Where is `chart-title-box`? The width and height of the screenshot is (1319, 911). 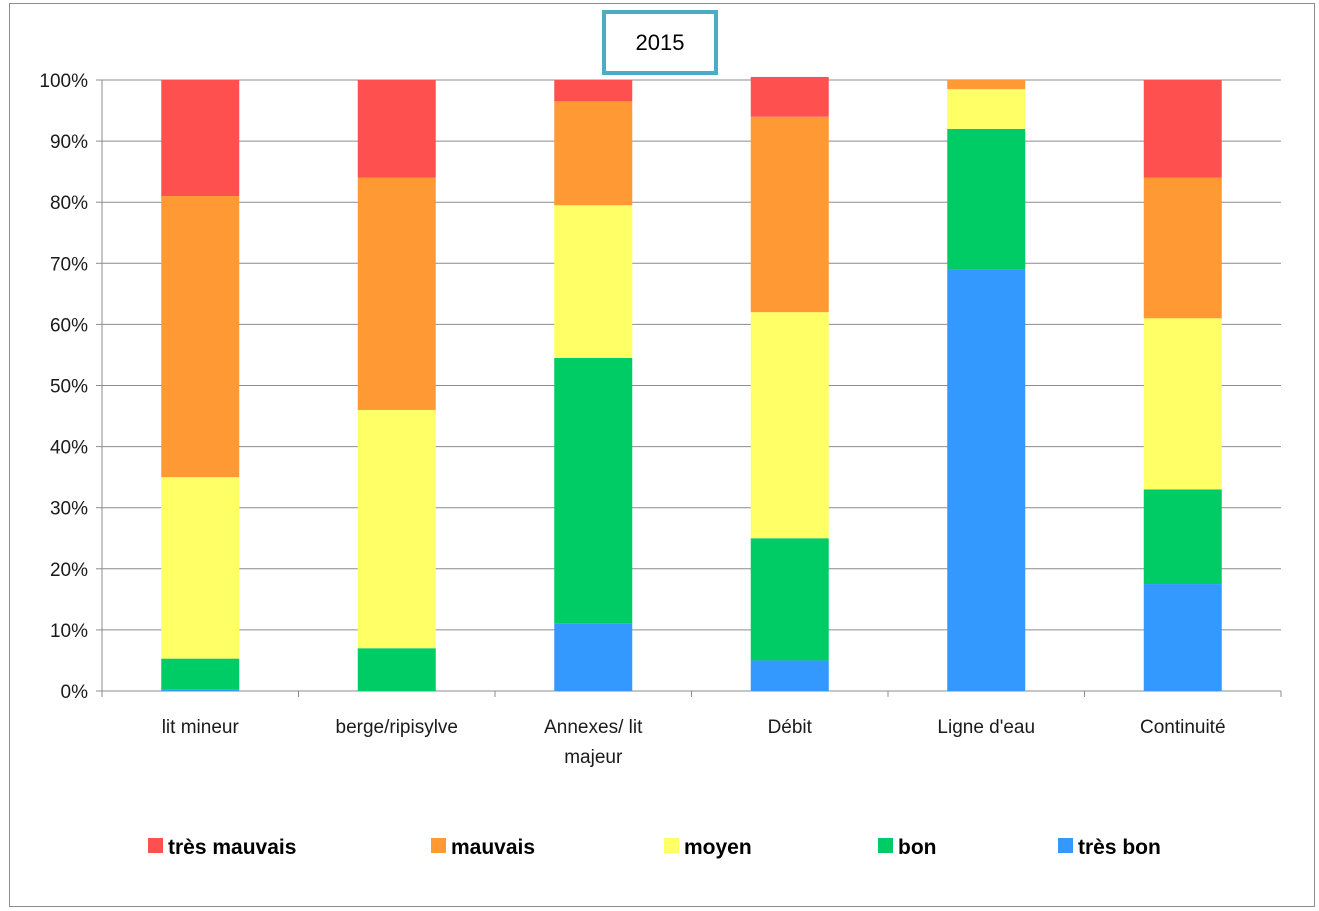 chart-title-box is located at coordinates (660, 42).